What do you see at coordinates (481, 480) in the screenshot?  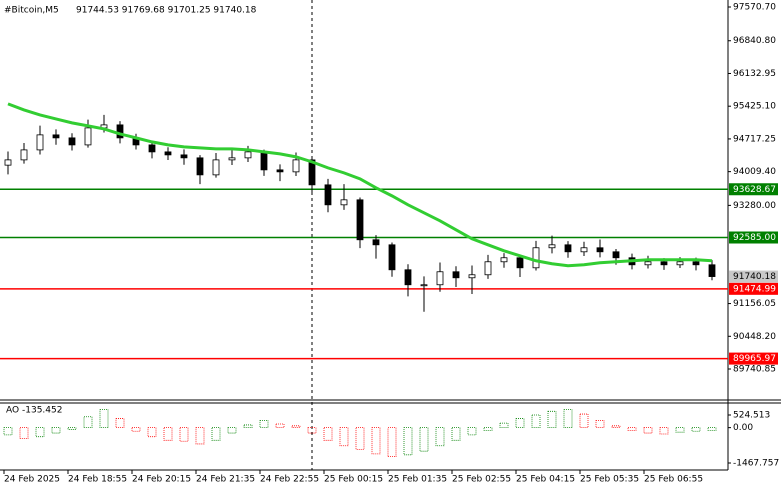 I see `x-tick-label: 25 Feb 02:55` at bounding box center [481, 480].